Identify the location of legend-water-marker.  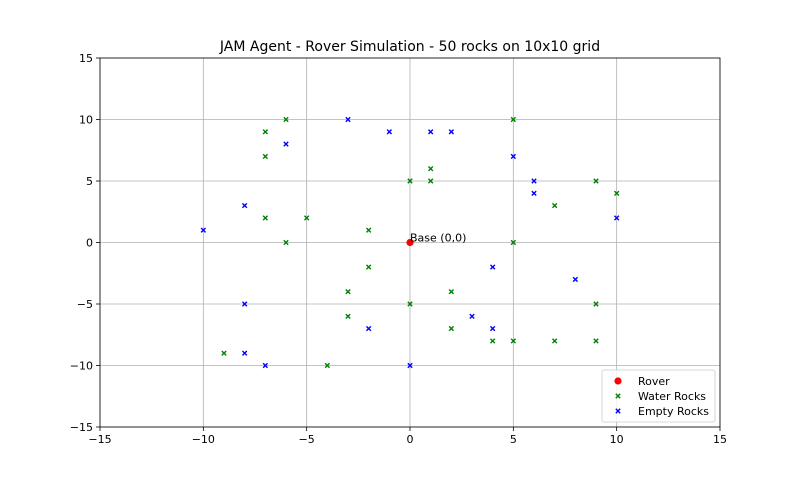
(618, 396).